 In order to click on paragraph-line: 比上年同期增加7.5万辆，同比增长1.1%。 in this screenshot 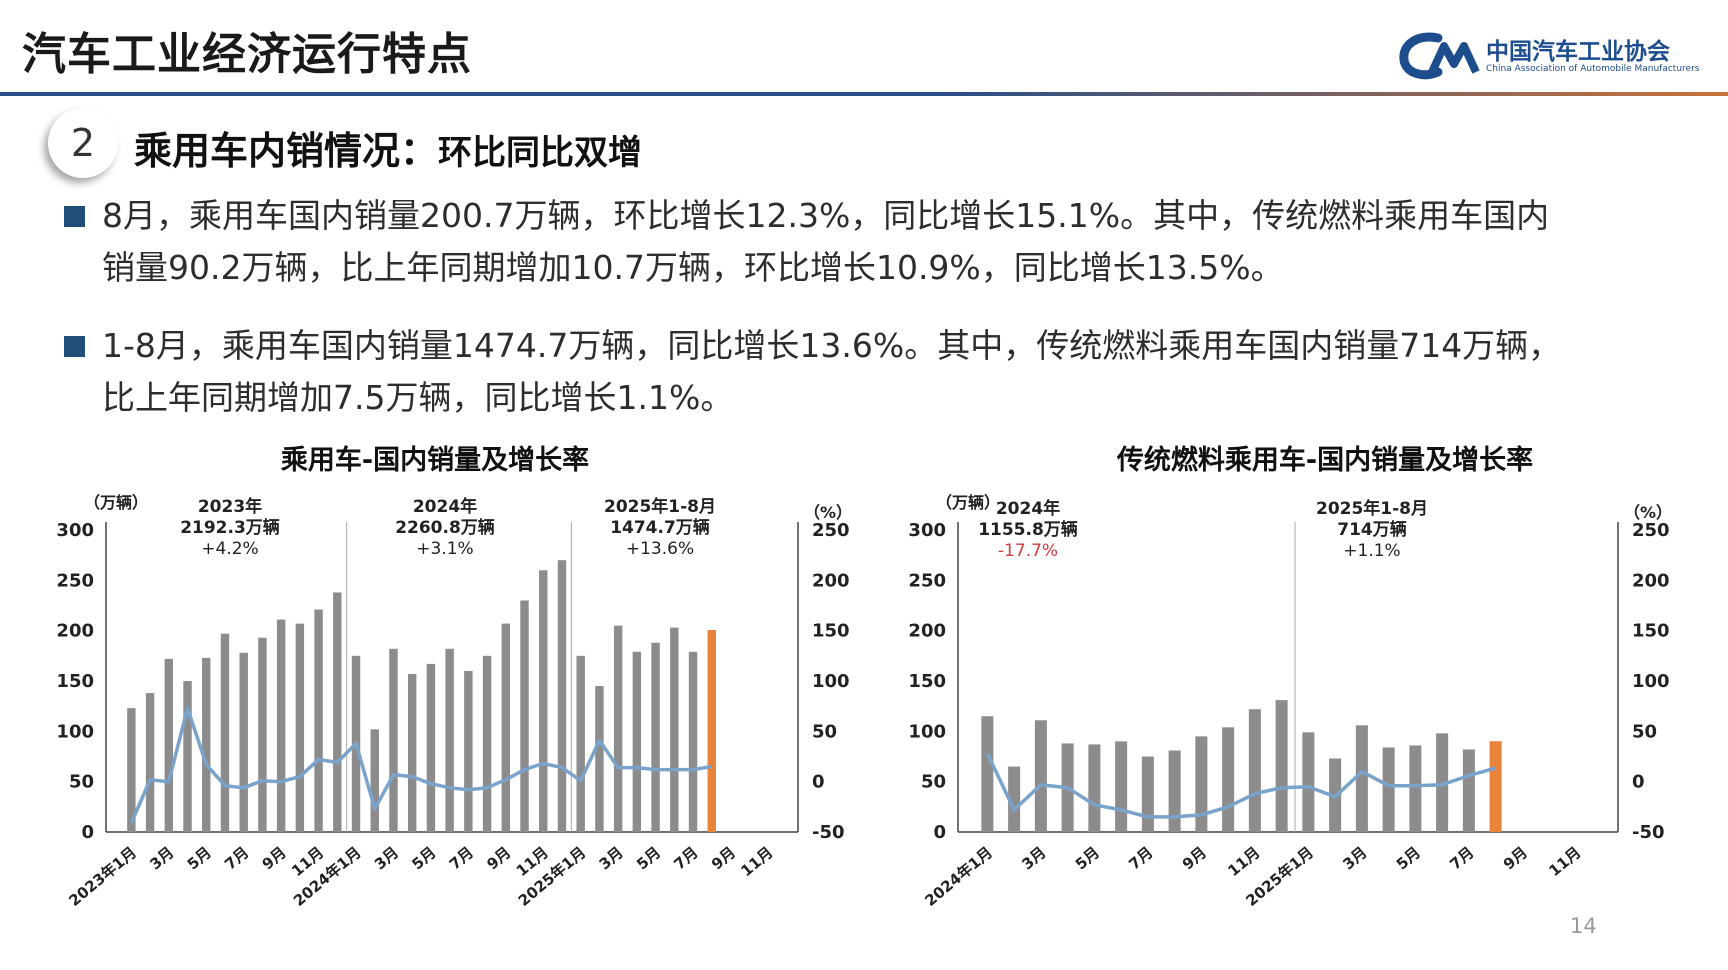, I will do `click(418, 397)`.